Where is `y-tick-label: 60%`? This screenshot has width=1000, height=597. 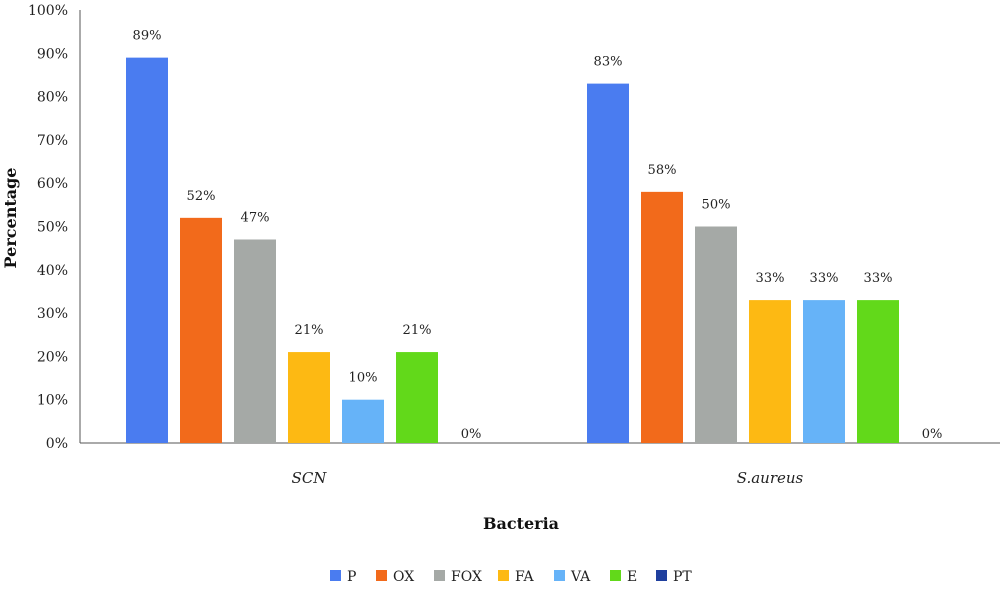
y-tick-label: 60% is located at coordinates (52, 184).